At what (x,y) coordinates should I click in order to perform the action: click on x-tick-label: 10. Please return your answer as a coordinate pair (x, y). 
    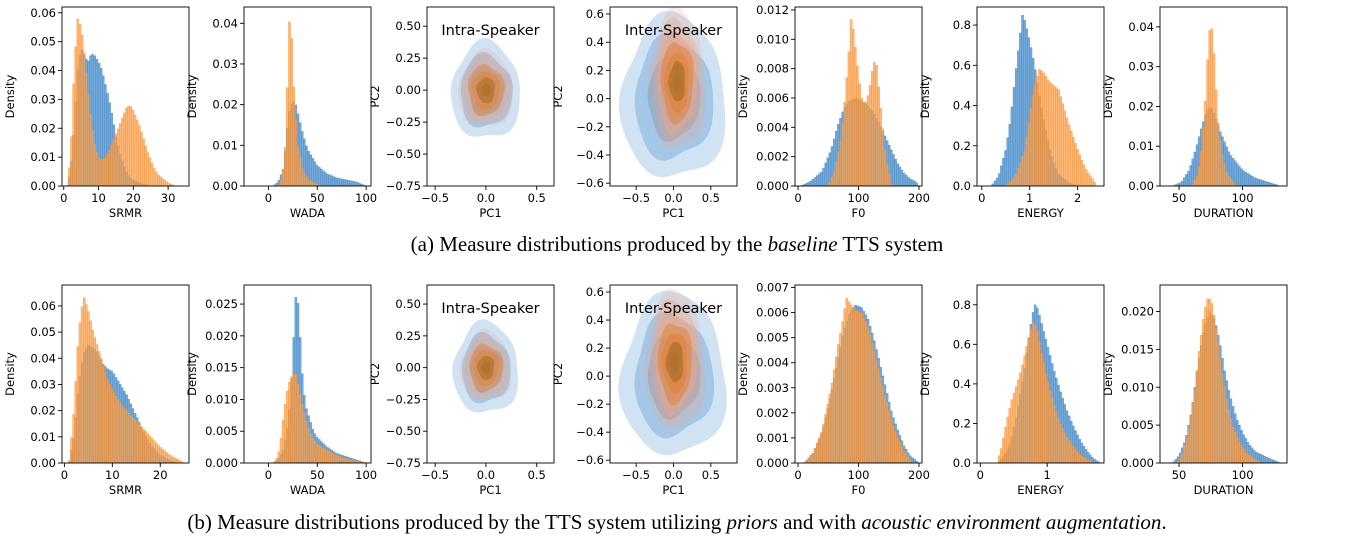
    Looking at the image, I should click on (98, 198).